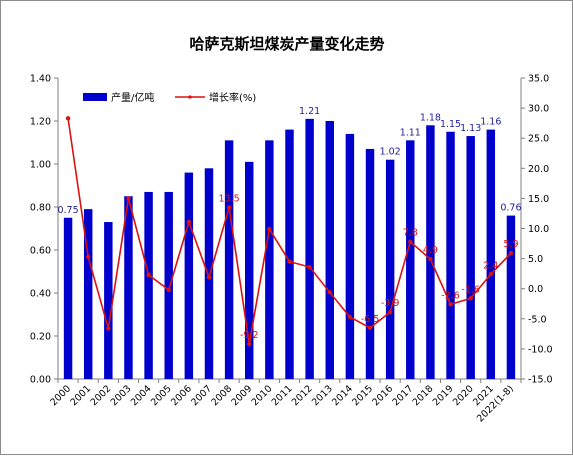 The height and width of the screenshot is (459, 573). Describe the element at coordinates (40, 122) in the screenshot. I see `y-left-tick-label: 1.20` at that location.